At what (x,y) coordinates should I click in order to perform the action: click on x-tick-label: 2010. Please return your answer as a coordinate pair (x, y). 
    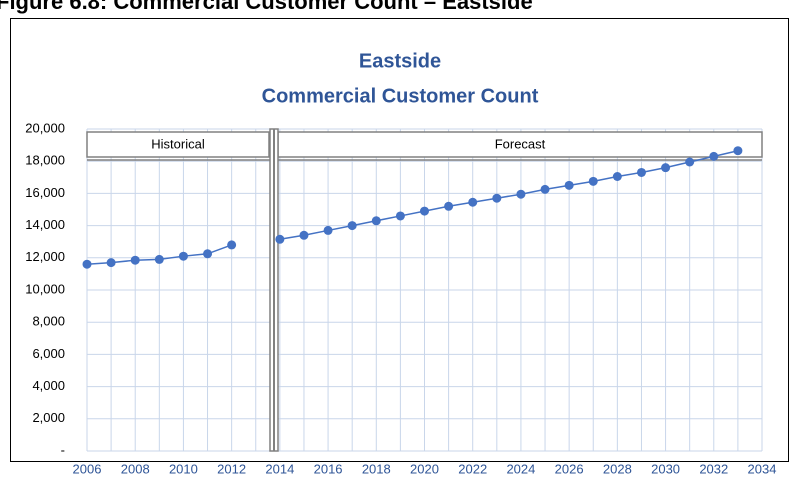
    Looking at the image, I should click on (183, 468).